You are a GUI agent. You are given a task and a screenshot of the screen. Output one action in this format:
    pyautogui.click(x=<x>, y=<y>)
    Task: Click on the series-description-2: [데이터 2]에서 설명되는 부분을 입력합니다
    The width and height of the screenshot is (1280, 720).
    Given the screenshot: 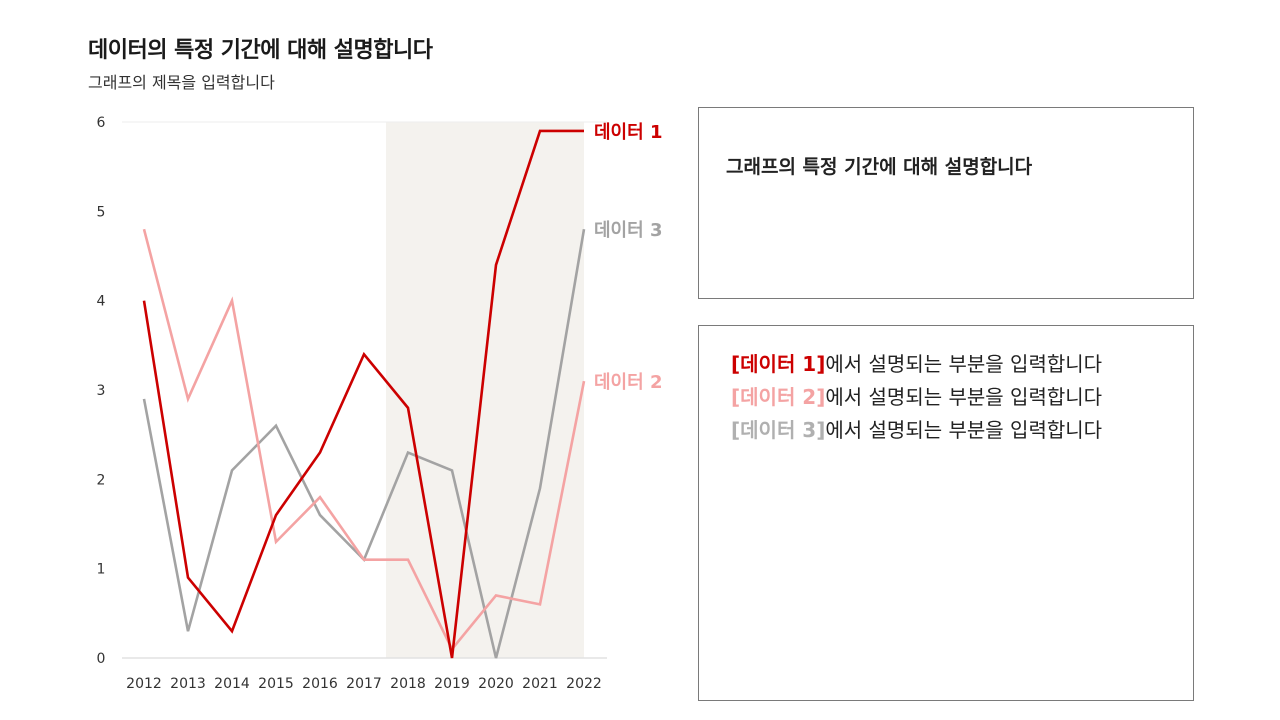 What is the action you would take?
    pyautogui.click(x=916, y=397)
    